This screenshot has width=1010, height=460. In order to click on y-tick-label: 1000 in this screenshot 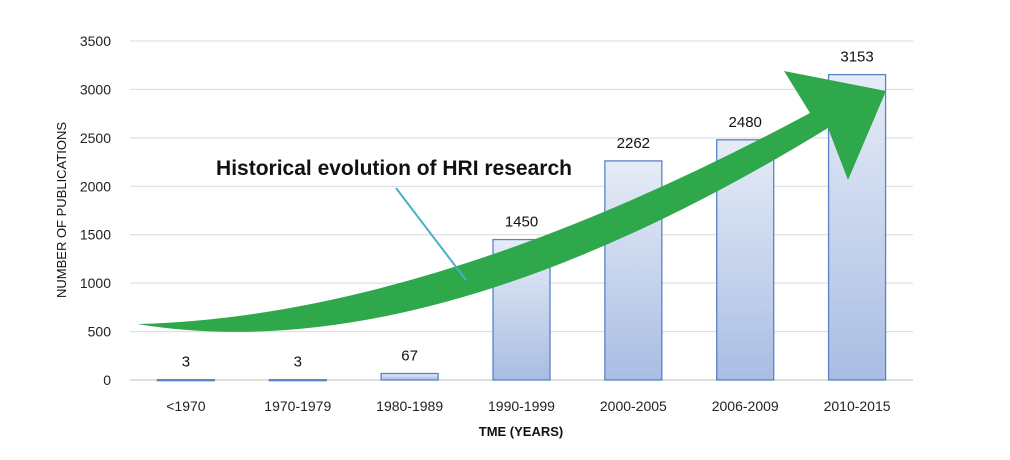, I will do `click(95, 283)`.